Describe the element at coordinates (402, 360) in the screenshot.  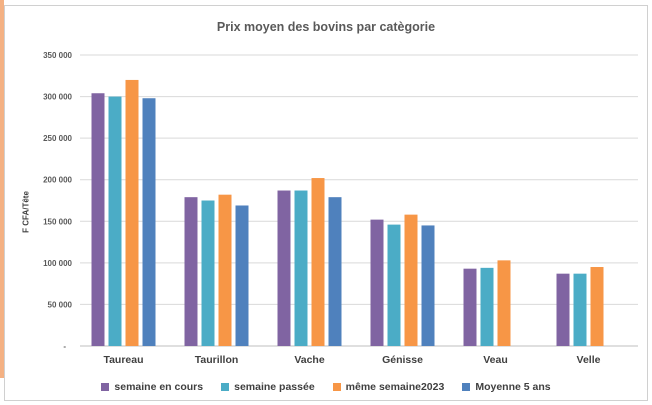
I see `x-tick-label: Génisse` at that location.